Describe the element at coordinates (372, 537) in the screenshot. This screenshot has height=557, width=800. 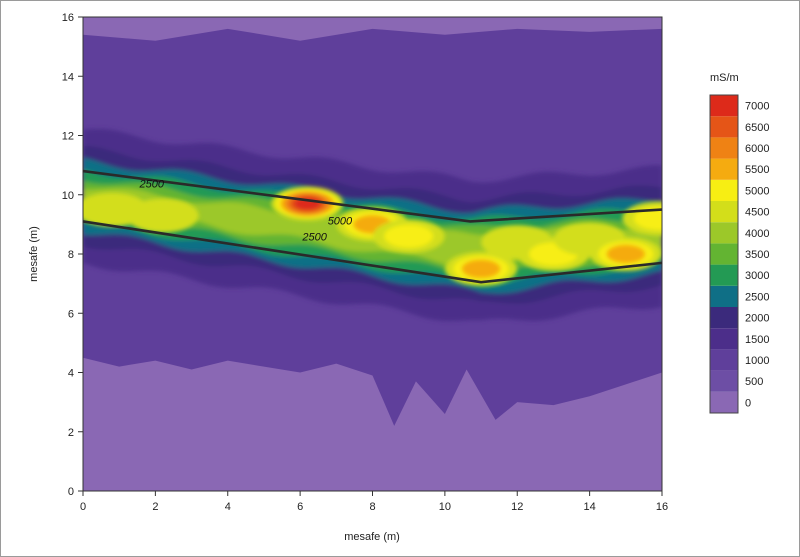
I see `x-axis-label: mesafe (m)` at that location.